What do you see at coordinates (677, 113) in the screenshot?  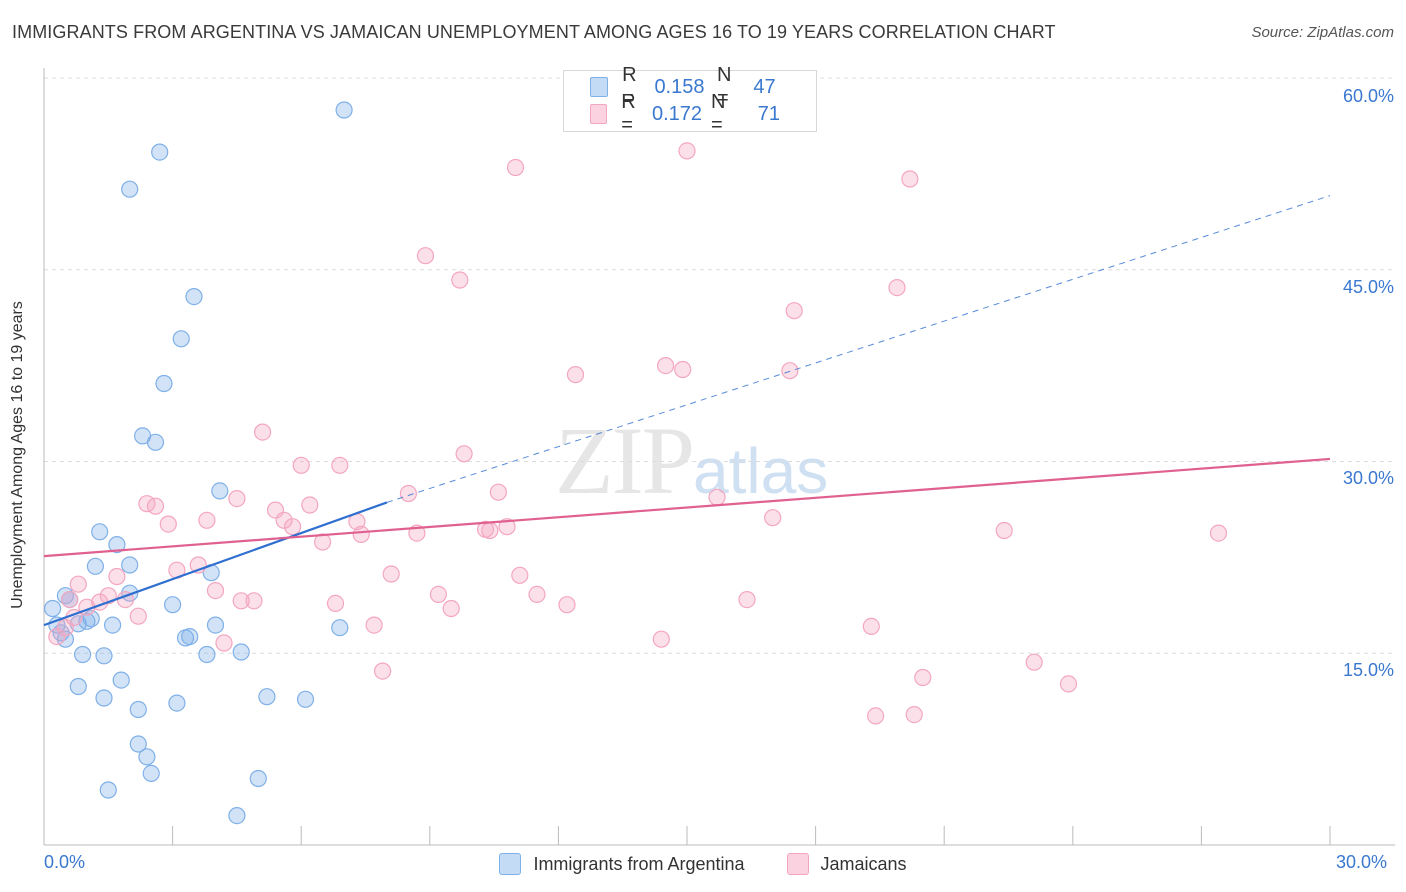 I see `r-value-jamaicans: 0.172` at bounding box center [677, 113].